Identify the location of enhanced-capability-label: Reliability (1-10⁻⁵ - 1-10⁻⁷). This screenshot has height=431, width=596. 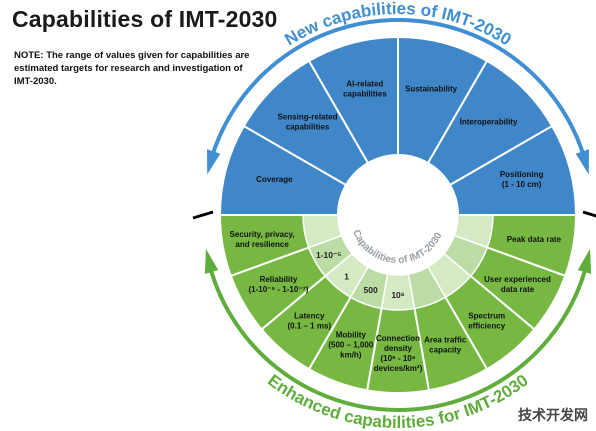
(279, 284).